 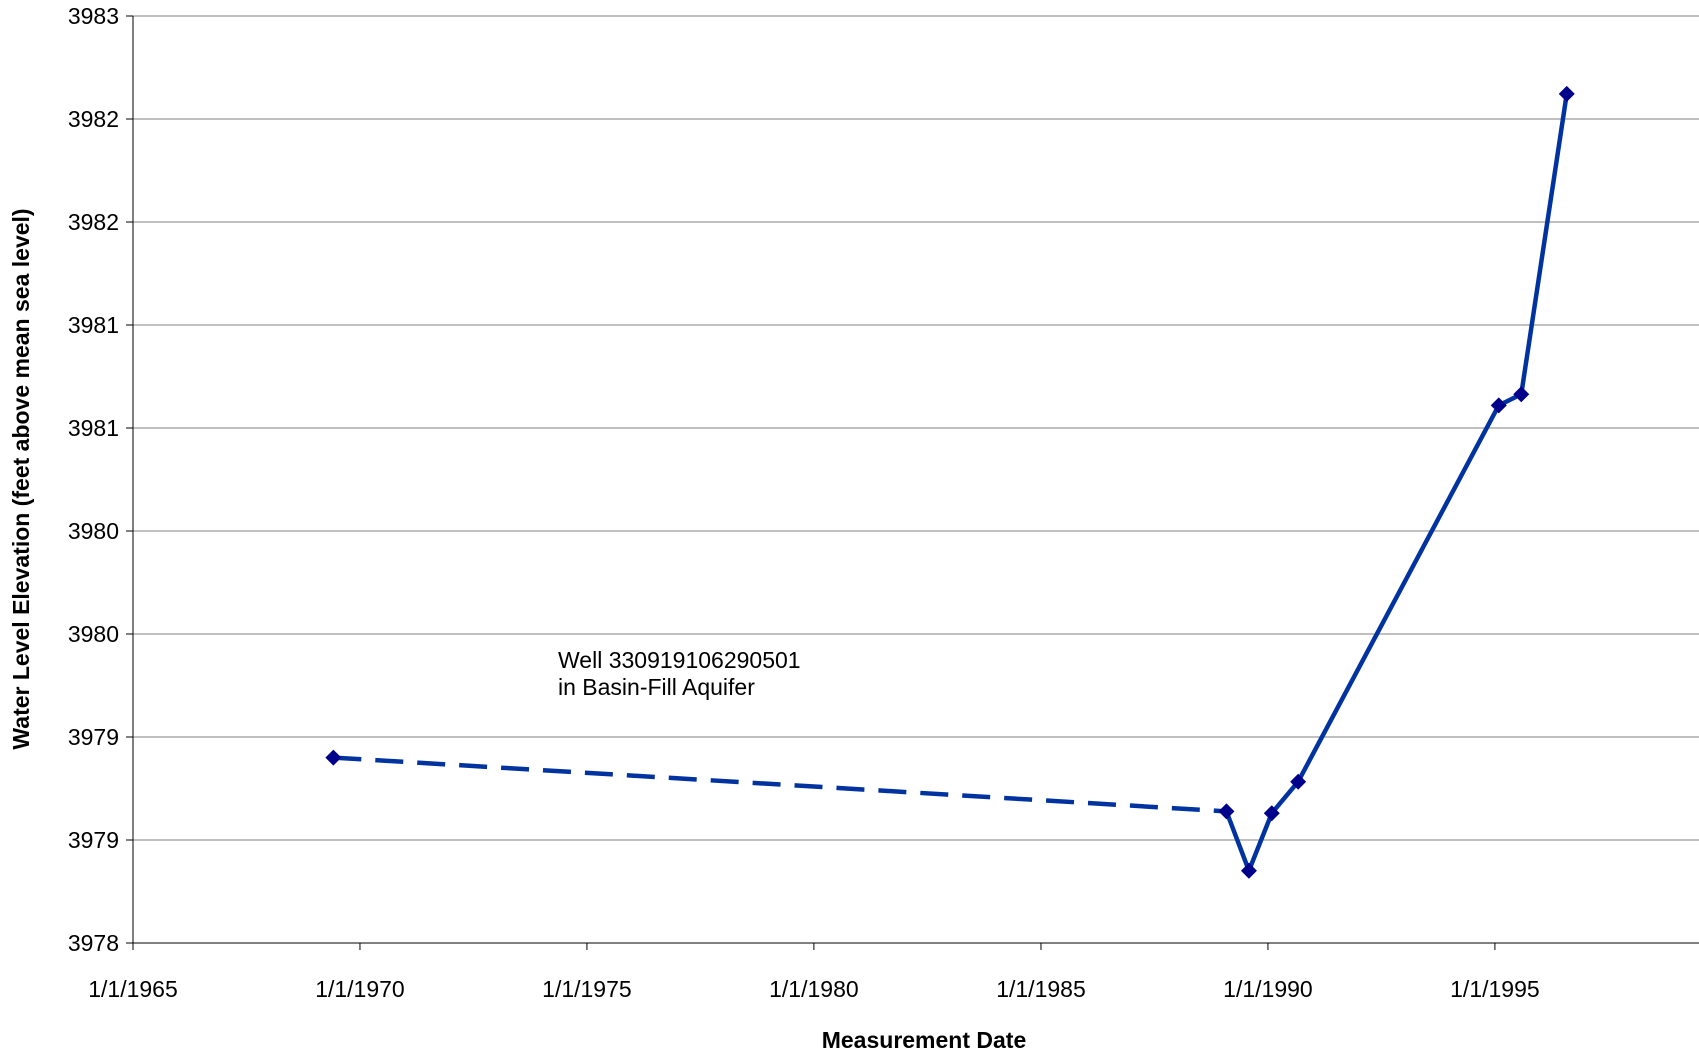 I want to click on annotation-line-2: in Basin-Fill Aquifer, so click(x=656, y=687).